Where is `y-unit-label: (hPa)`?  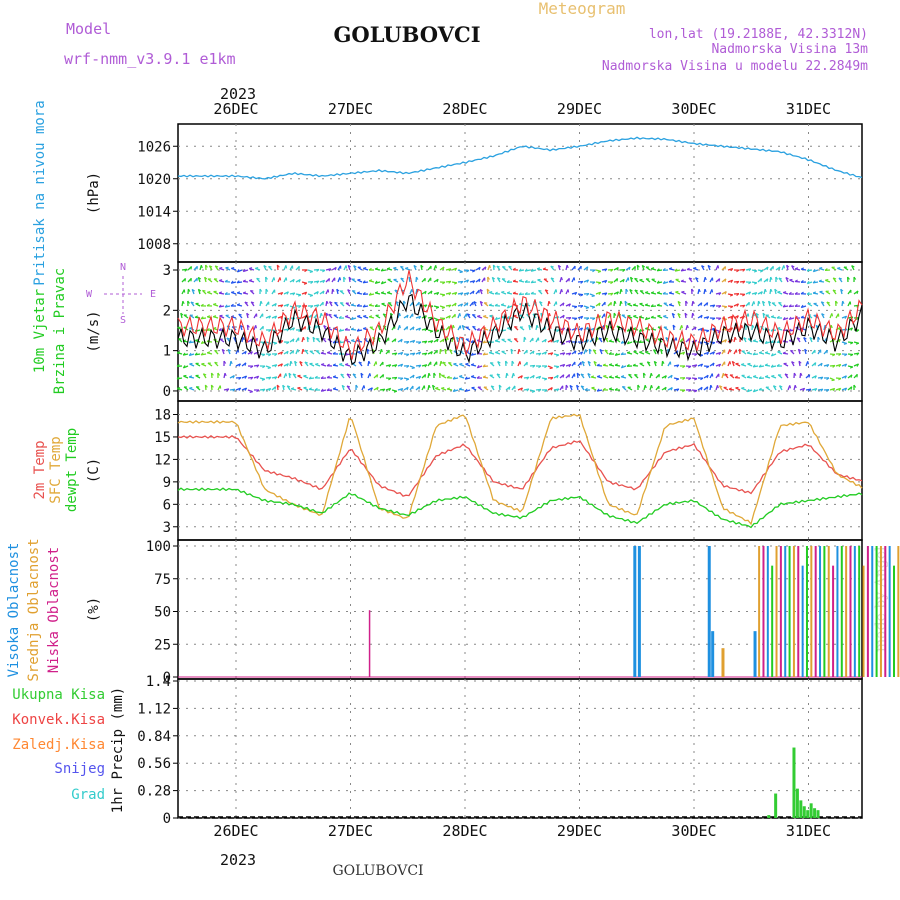
y-unit-label: (hPa) is located at coordinates (94, 193).